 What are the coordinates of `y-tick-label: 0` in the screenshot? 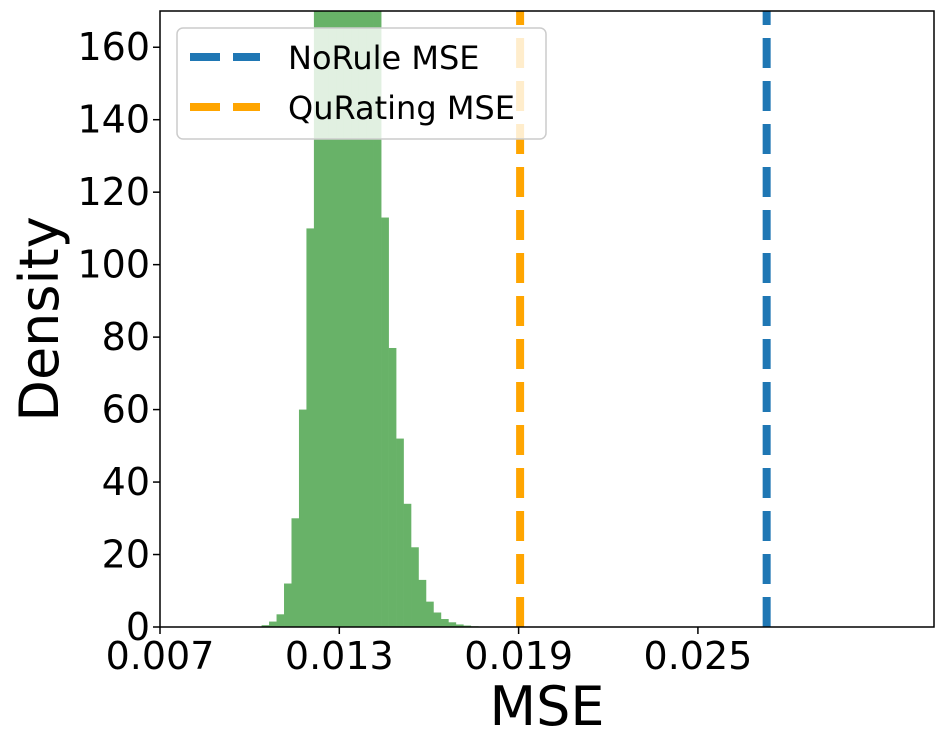 It's located at (138, 627).